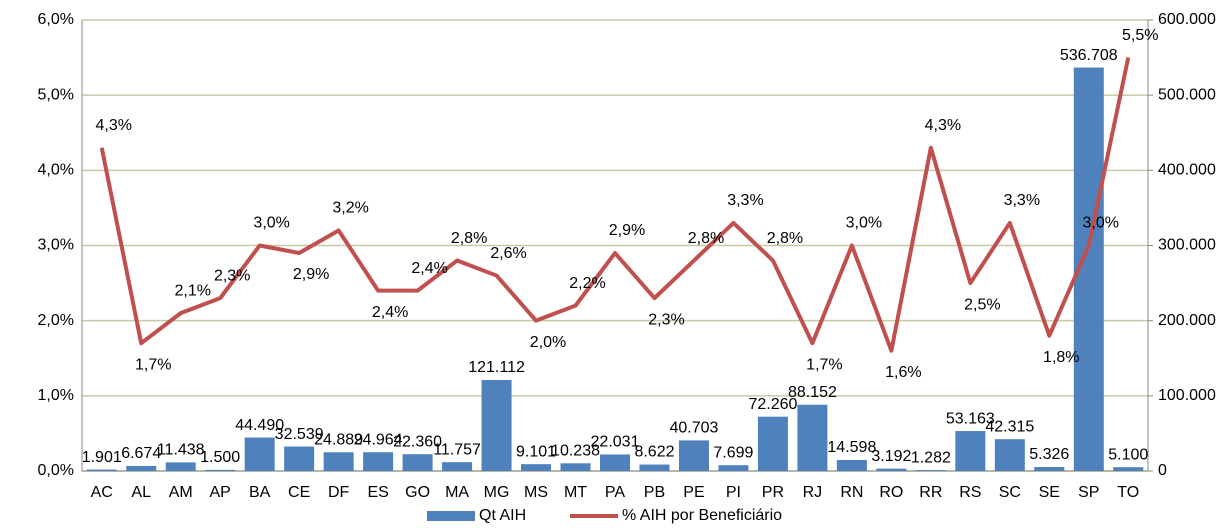 The width and height of the screenshot is (1232, 528). Describe the element at coordinates (141, 492) in the screenshot. I see `x-tick-label: AL` at that location.